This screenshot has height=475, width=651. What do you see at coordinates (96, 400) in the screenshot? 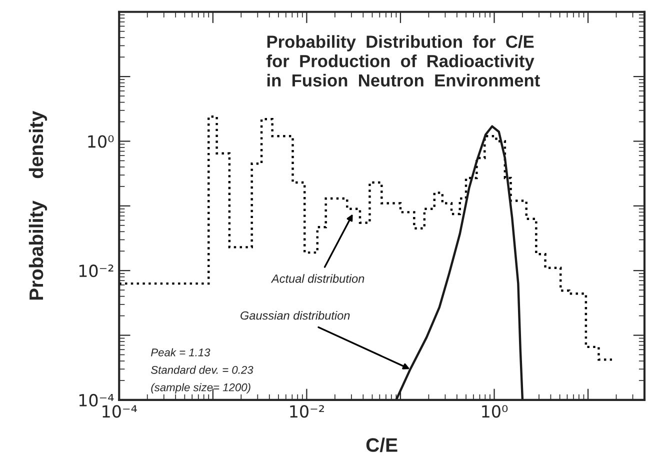
I see `y-tick-label: 10⁻⁴` at bounding box center [96, 400].